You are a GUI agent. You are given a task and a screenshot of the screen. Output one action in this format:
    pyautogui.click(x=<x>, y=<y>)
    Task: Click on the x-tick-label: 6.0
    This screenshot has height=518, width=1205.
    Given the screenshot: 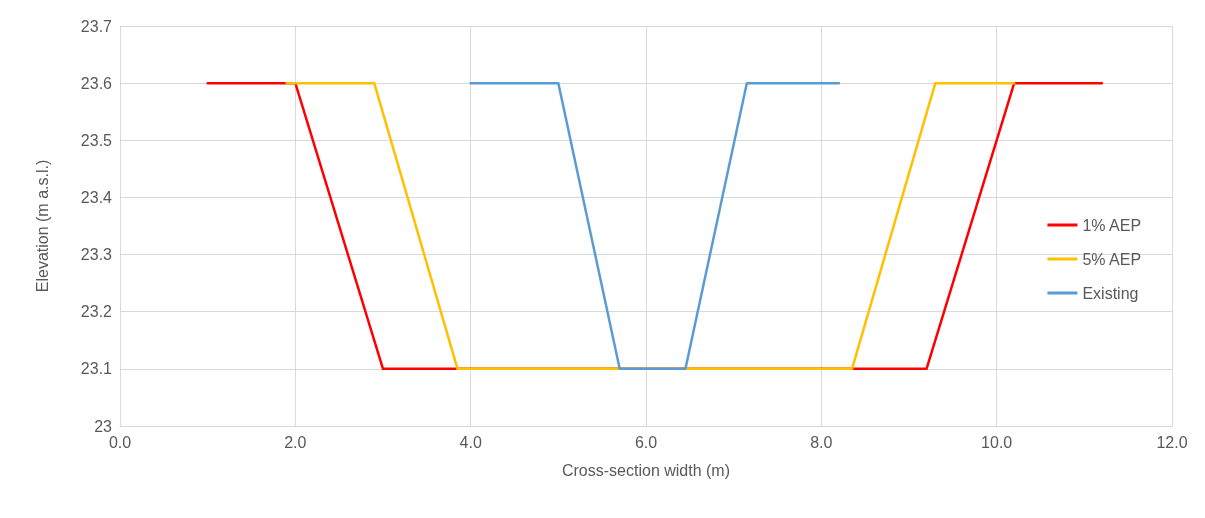 What is the action you would take?
    pyautogui.click(x=646, y=442)
    